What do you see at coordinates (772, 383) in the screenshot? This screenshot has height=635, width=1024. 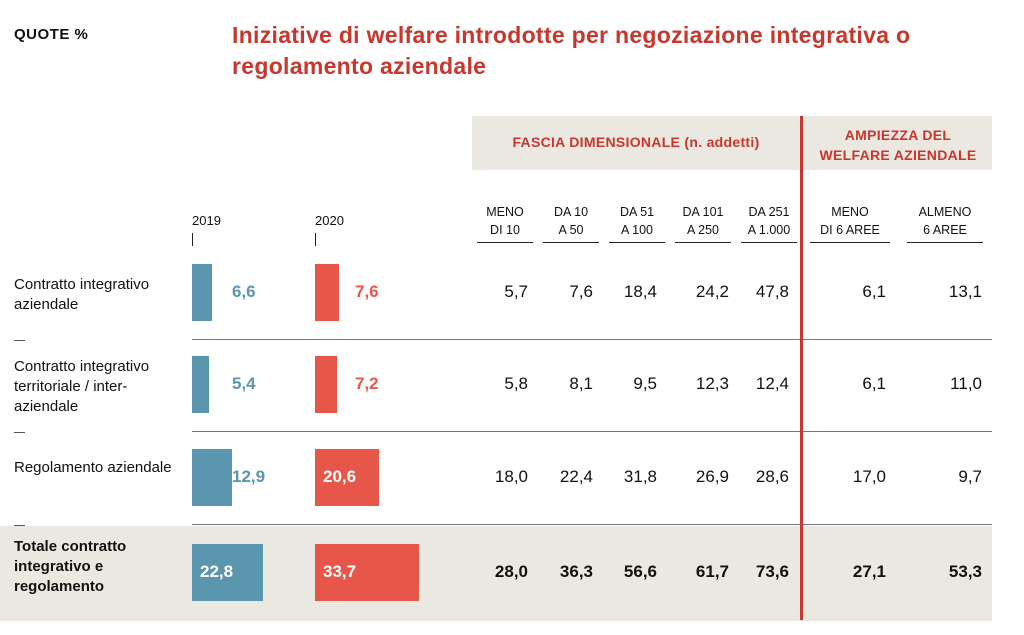 I see `table-cell: 12,4` at bounding box center [772, 383].